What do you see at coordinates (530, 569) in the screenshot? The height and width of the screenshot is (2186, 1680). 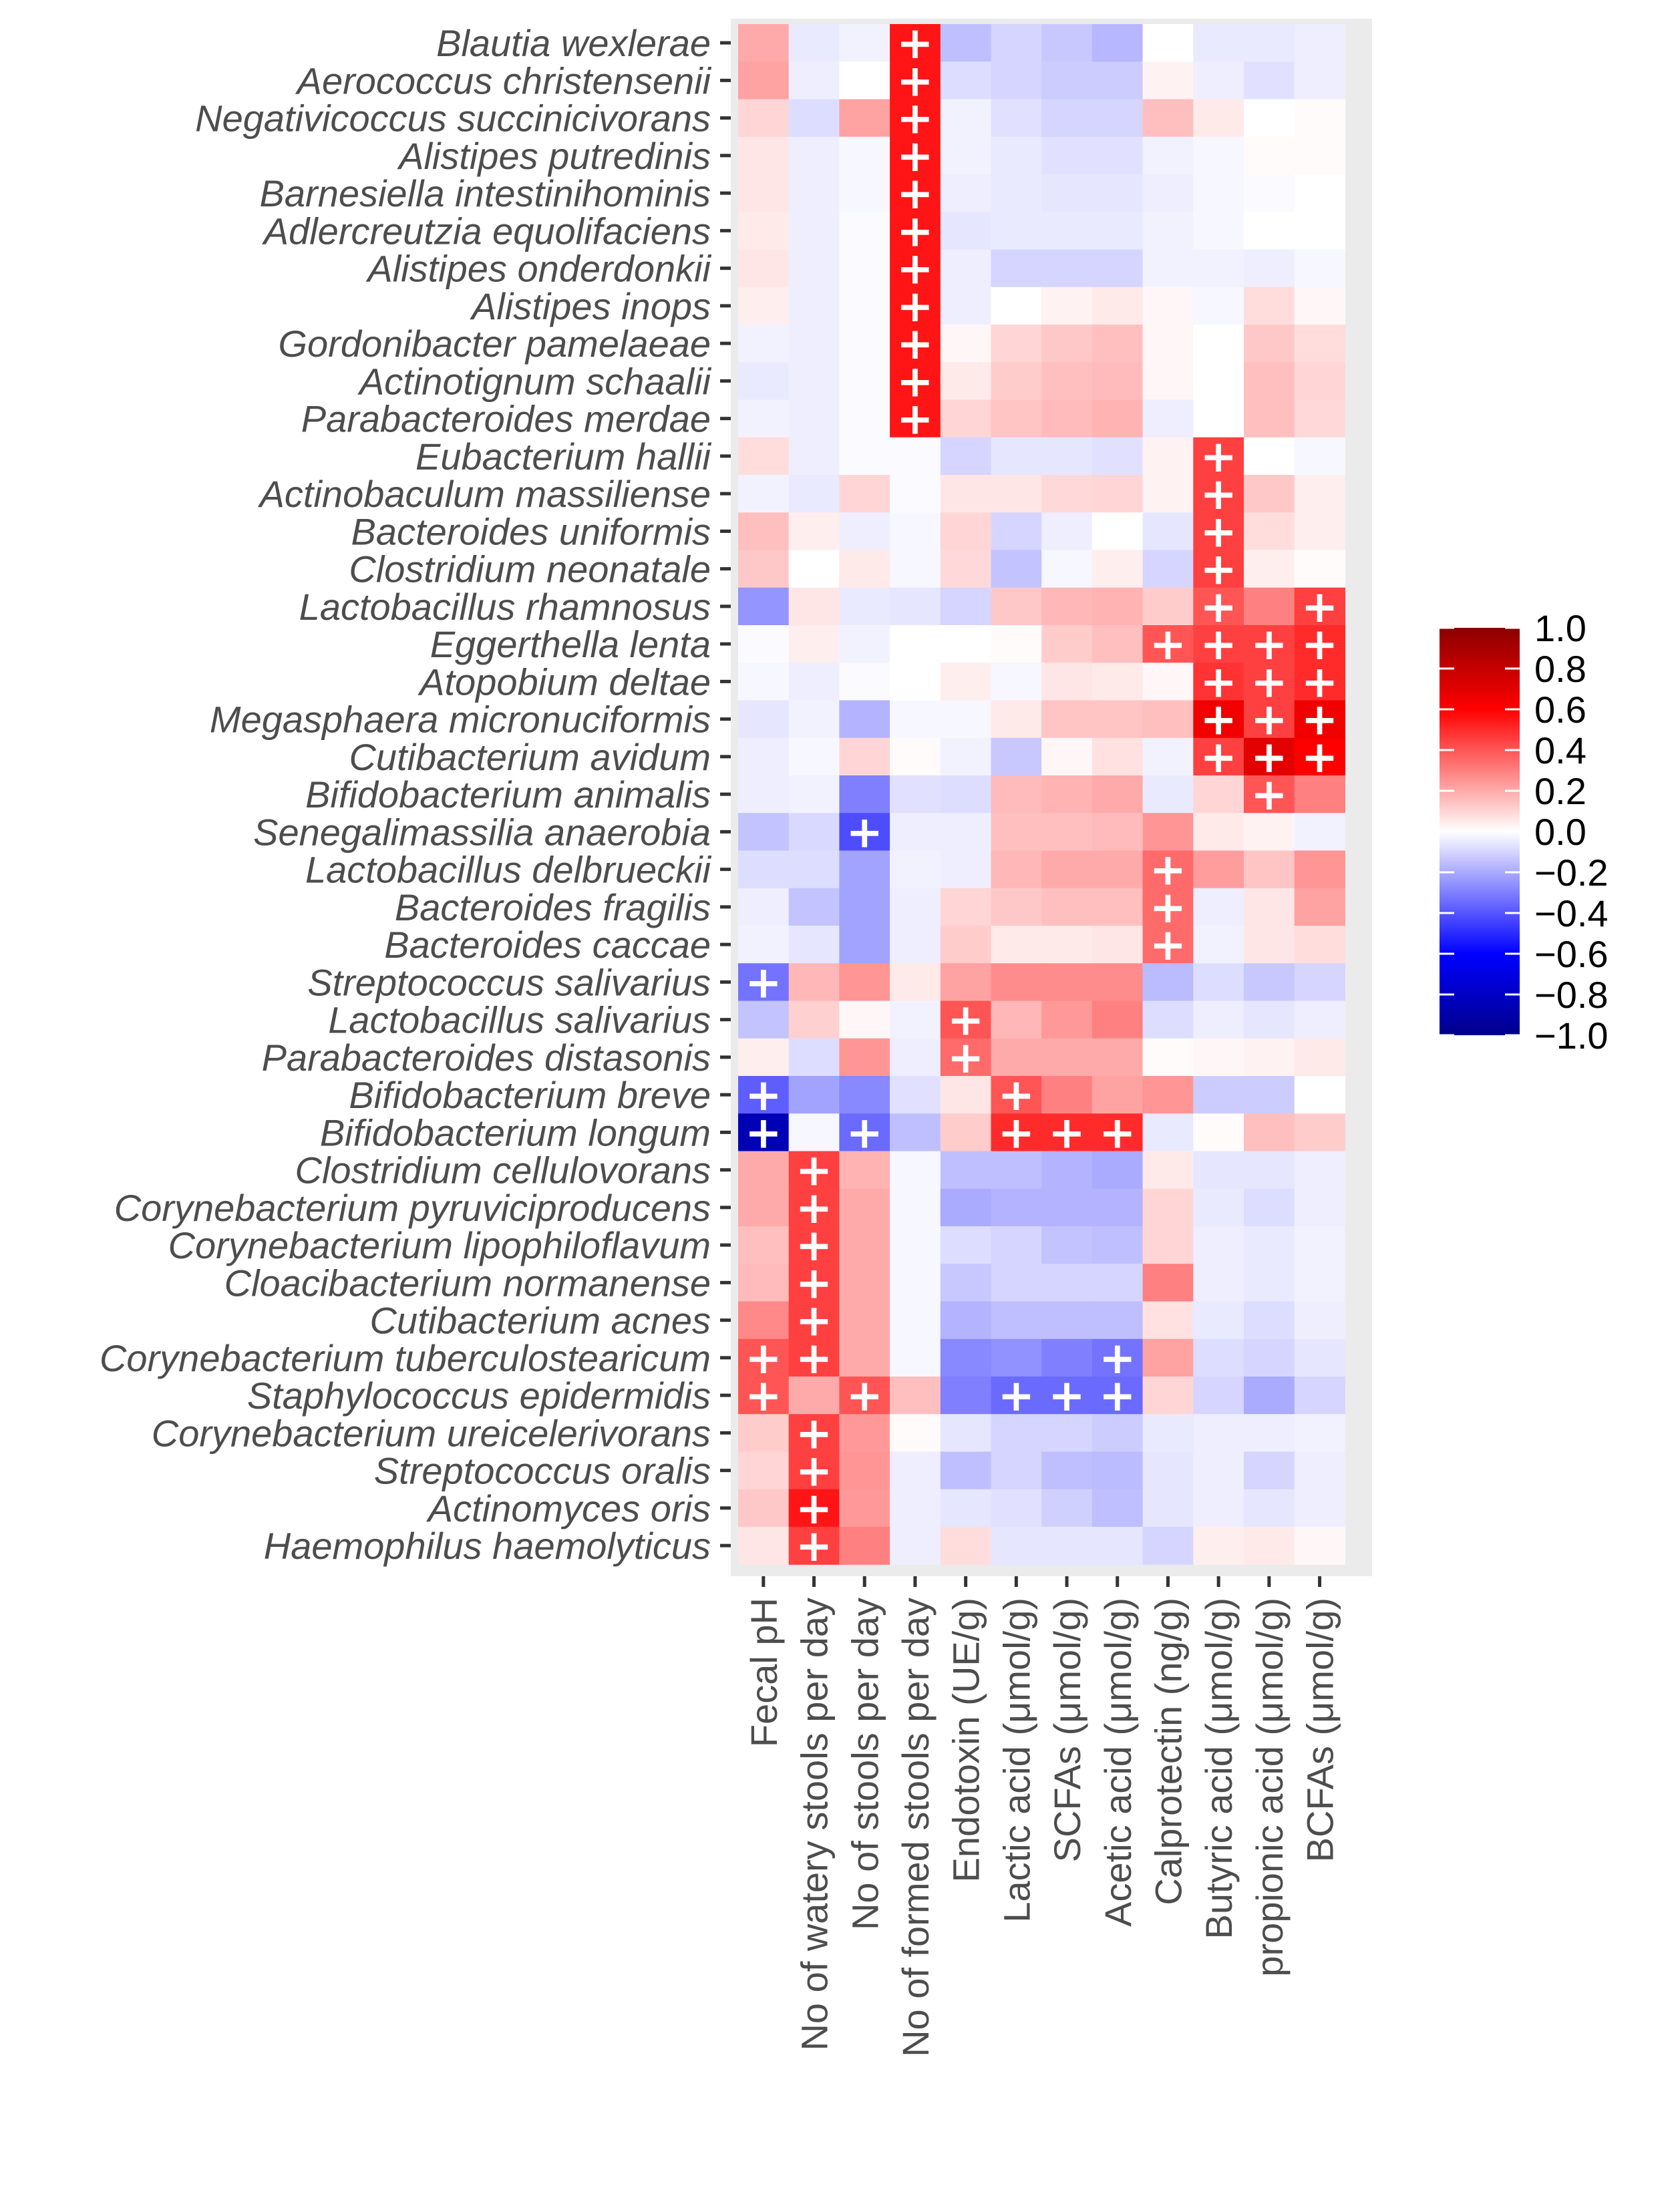 I see `row-label: Clostridium neonatale` at bounding box center [530, 569].